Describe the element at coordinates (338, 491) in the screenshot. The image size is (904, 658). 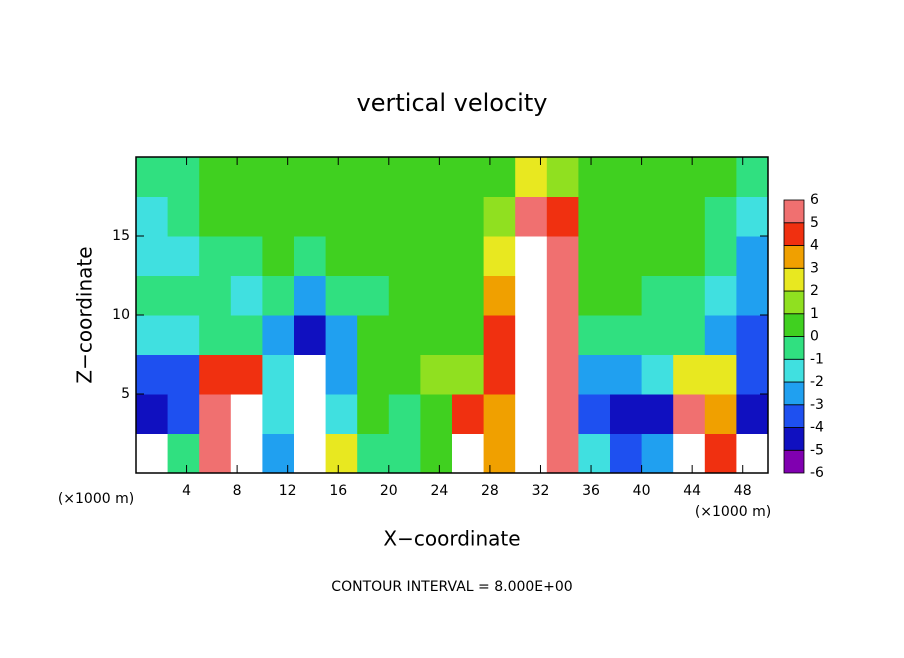
I see `x-tick-label: 16` at that location.